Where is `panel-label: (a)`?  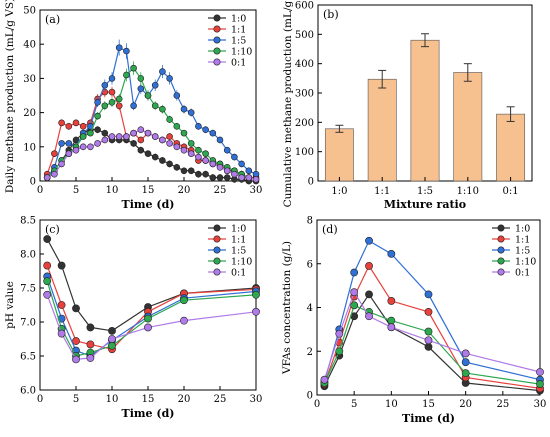
panel-label: (a) is located at coordinates (52, 19).